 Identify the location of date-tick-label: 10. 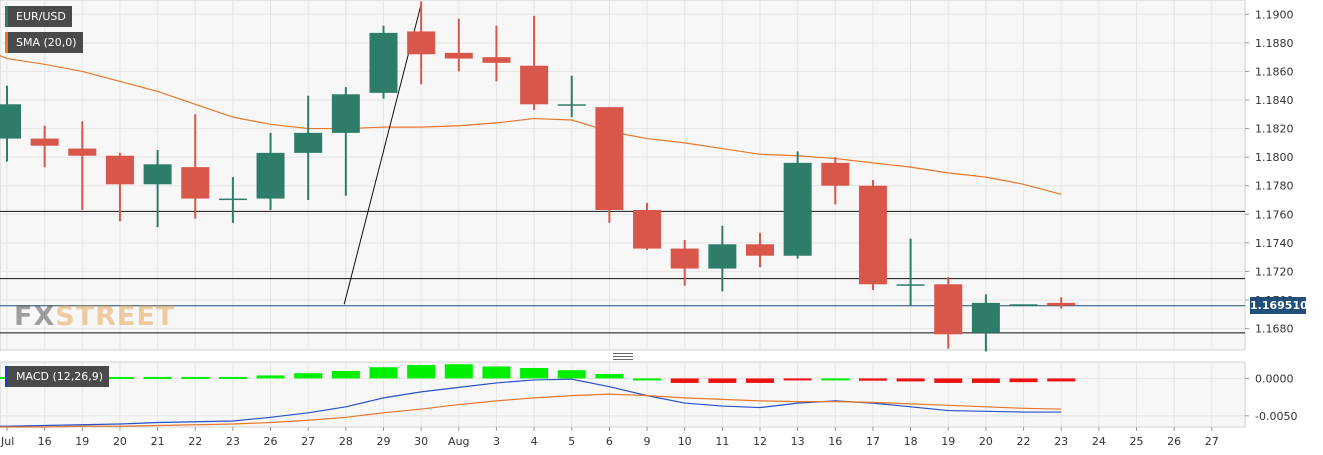
(685, 441).